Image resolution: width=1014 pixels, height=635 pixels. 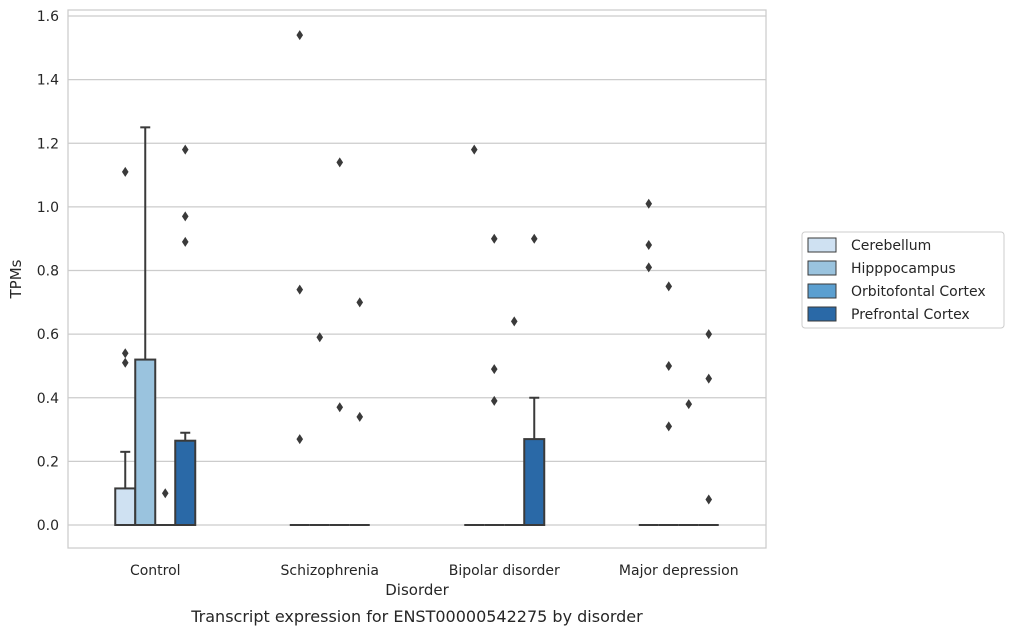 What do you see at coordinates (918, 292) in the screenshot?
I see `legend-label: Orbitofontal Cortex` at bounding box center [918, 292].